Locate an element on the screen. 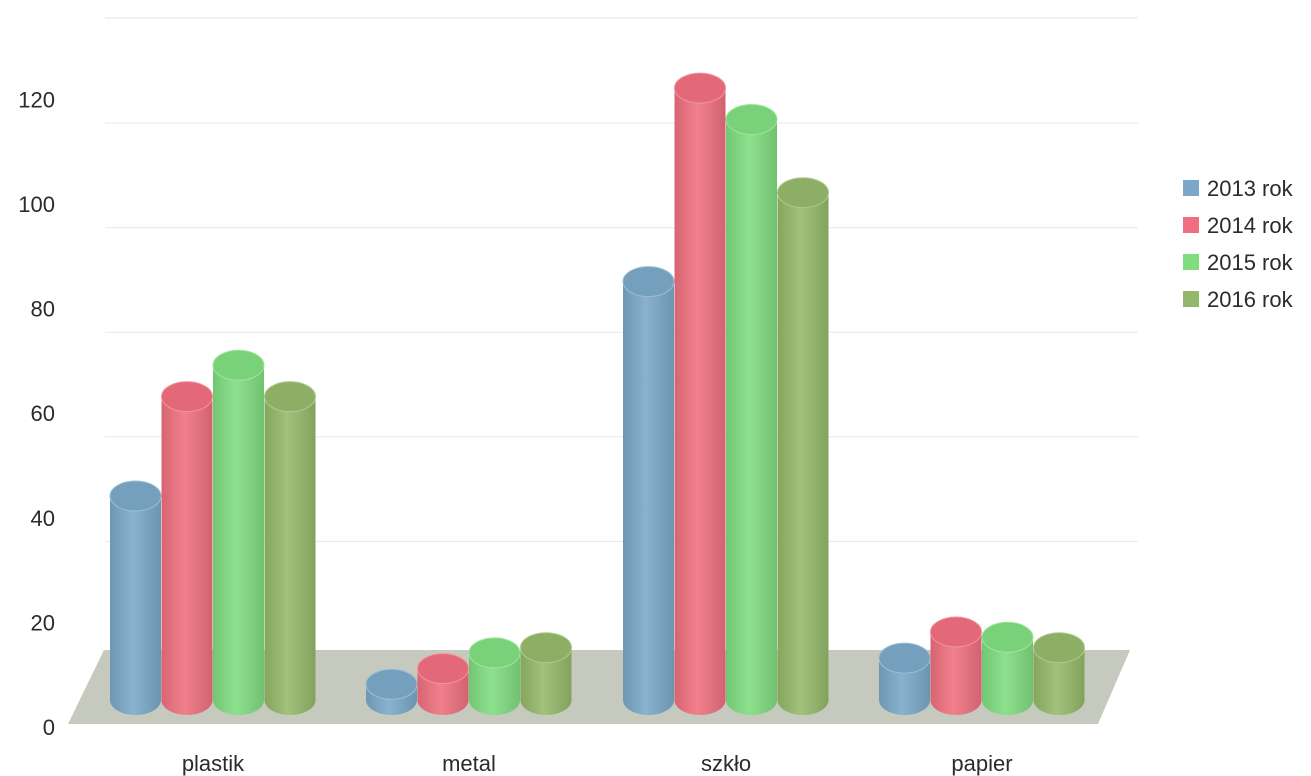 Image resolution: width=1311 pixels, height=776 pixels. y-tick-label: 100 is located at coordinates (36, 204).